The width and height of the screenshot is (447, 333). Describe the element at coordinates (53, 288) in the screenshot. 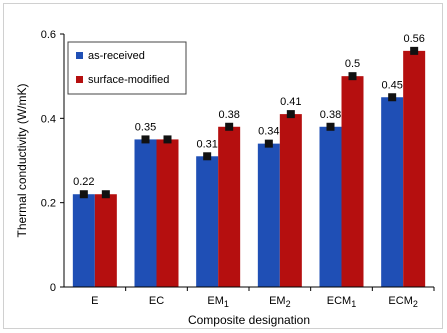

I see `y-tick-label: 0` at that location.